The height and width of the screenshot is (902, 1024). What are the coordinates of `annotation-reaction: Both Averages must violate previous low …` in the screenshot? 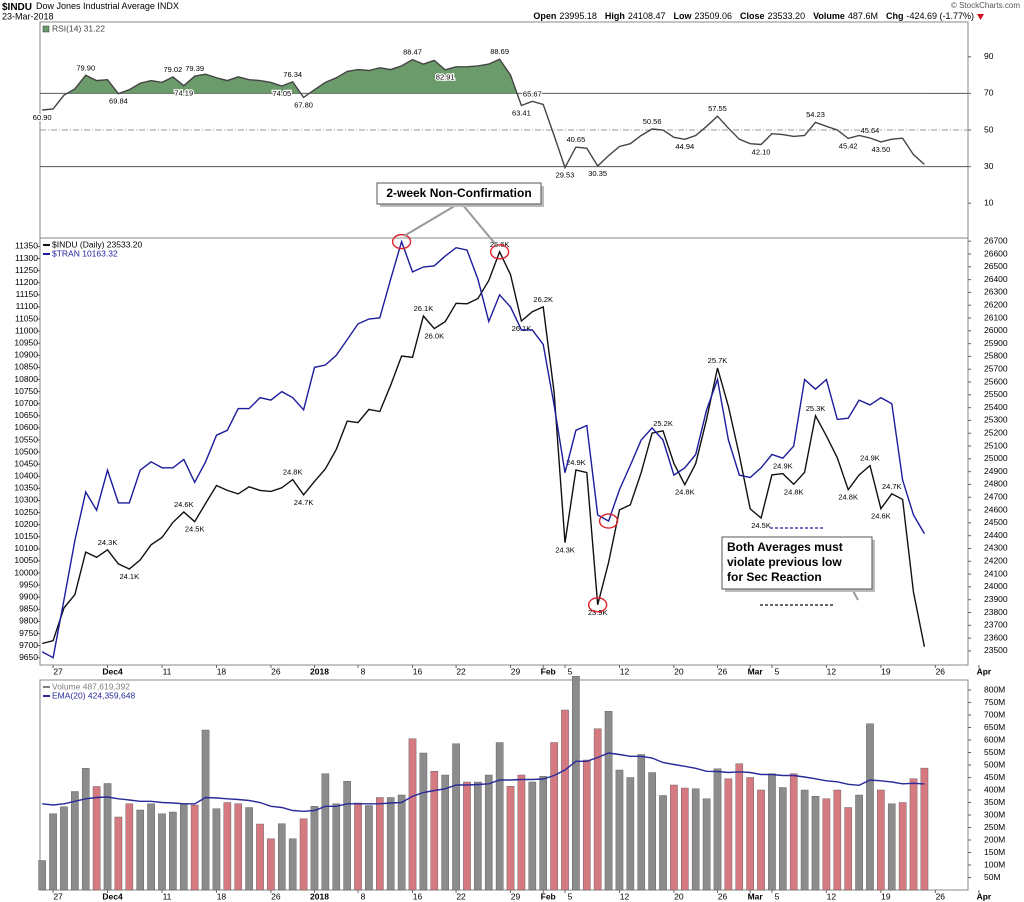 It's located at (798, 566).